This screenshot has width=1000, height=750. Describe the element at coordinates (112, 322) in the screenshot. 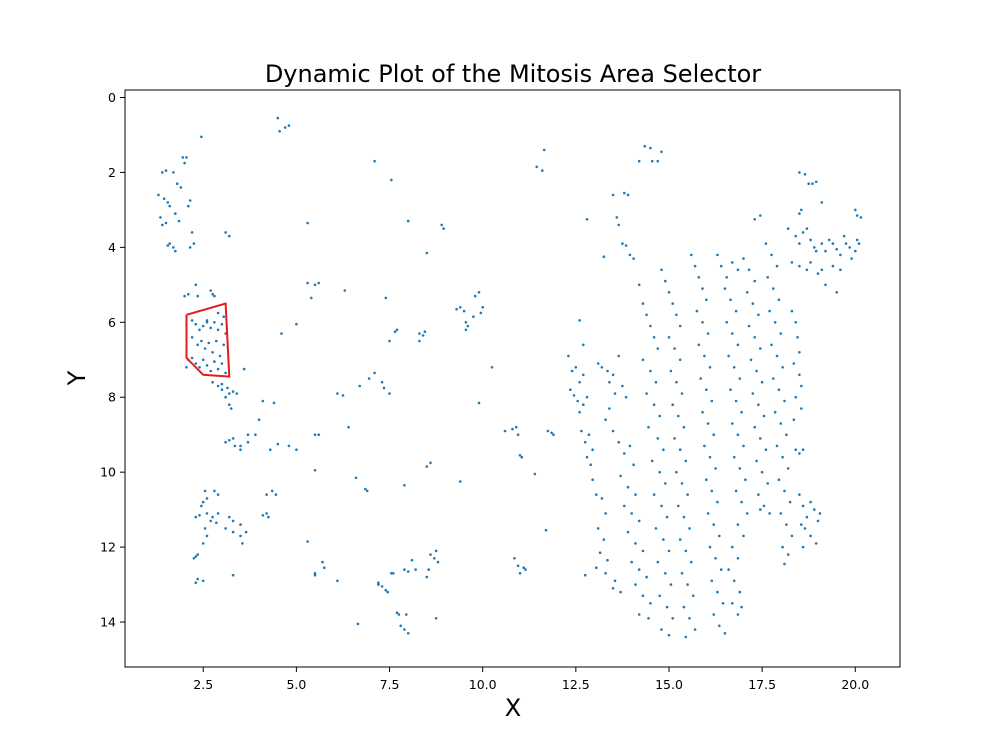

I see `y-tick-label: 6` at that location.